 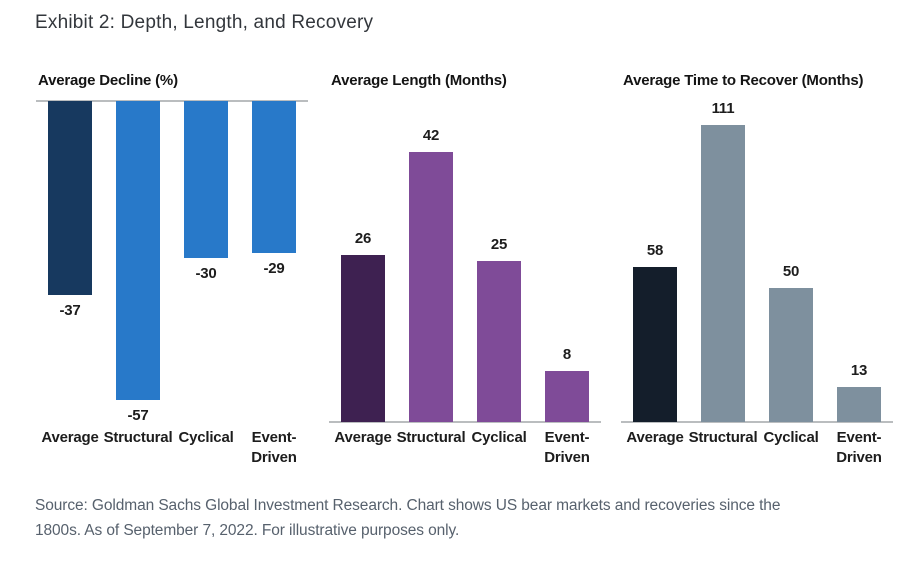 I want to click on bar-column: 8 Event-Driven, so click(x=567, y=285).